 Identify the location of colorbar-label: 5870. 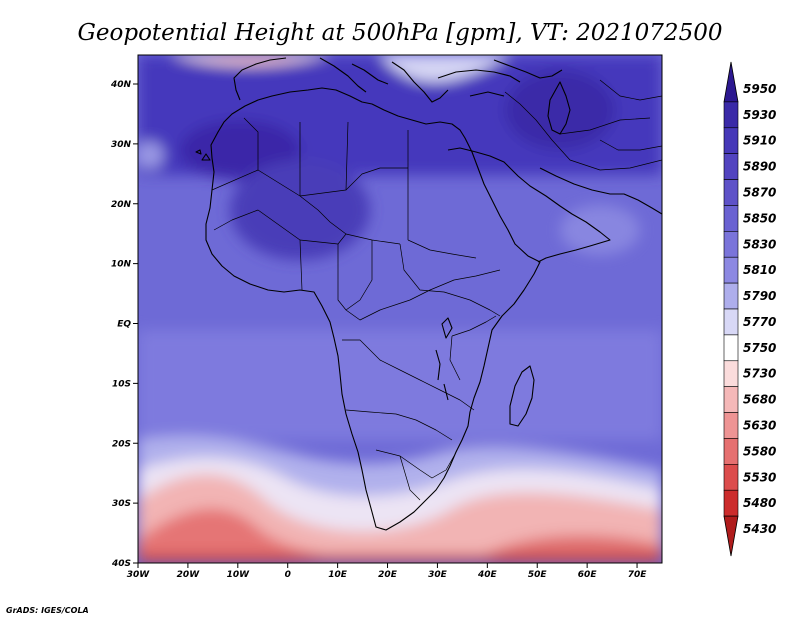
(759, 193).